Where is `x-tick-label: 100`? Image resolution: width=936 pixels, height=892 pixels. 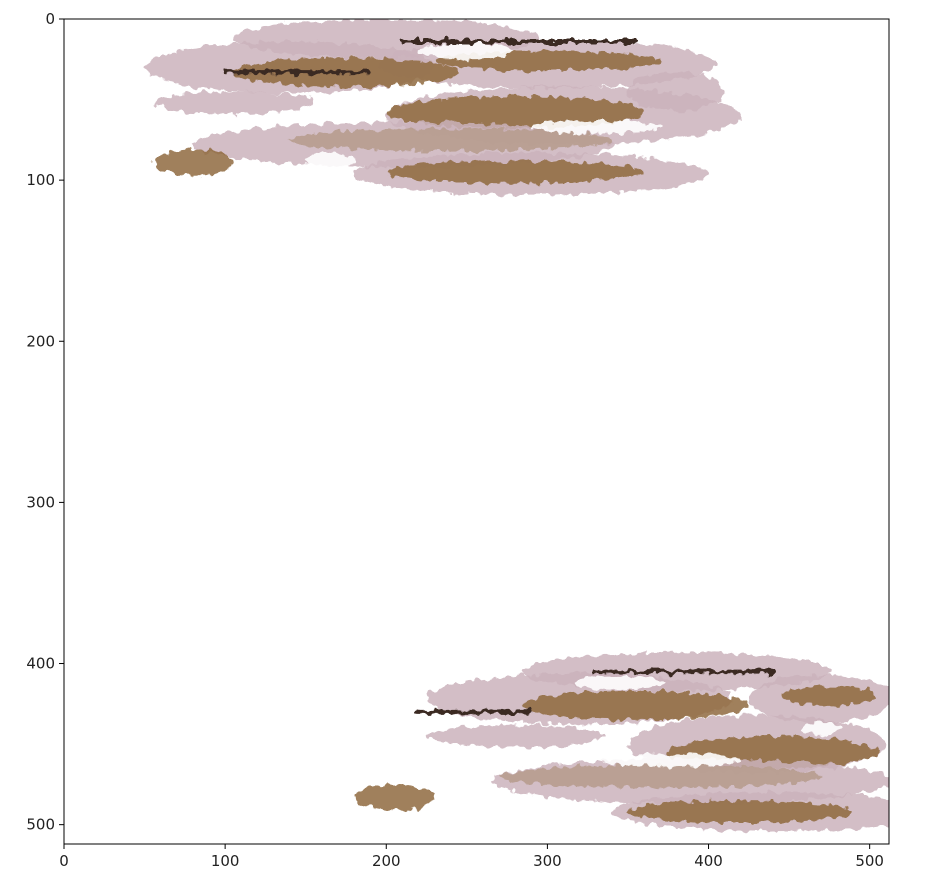
x-tick-label: 100 is located at coordinates (225, 861).